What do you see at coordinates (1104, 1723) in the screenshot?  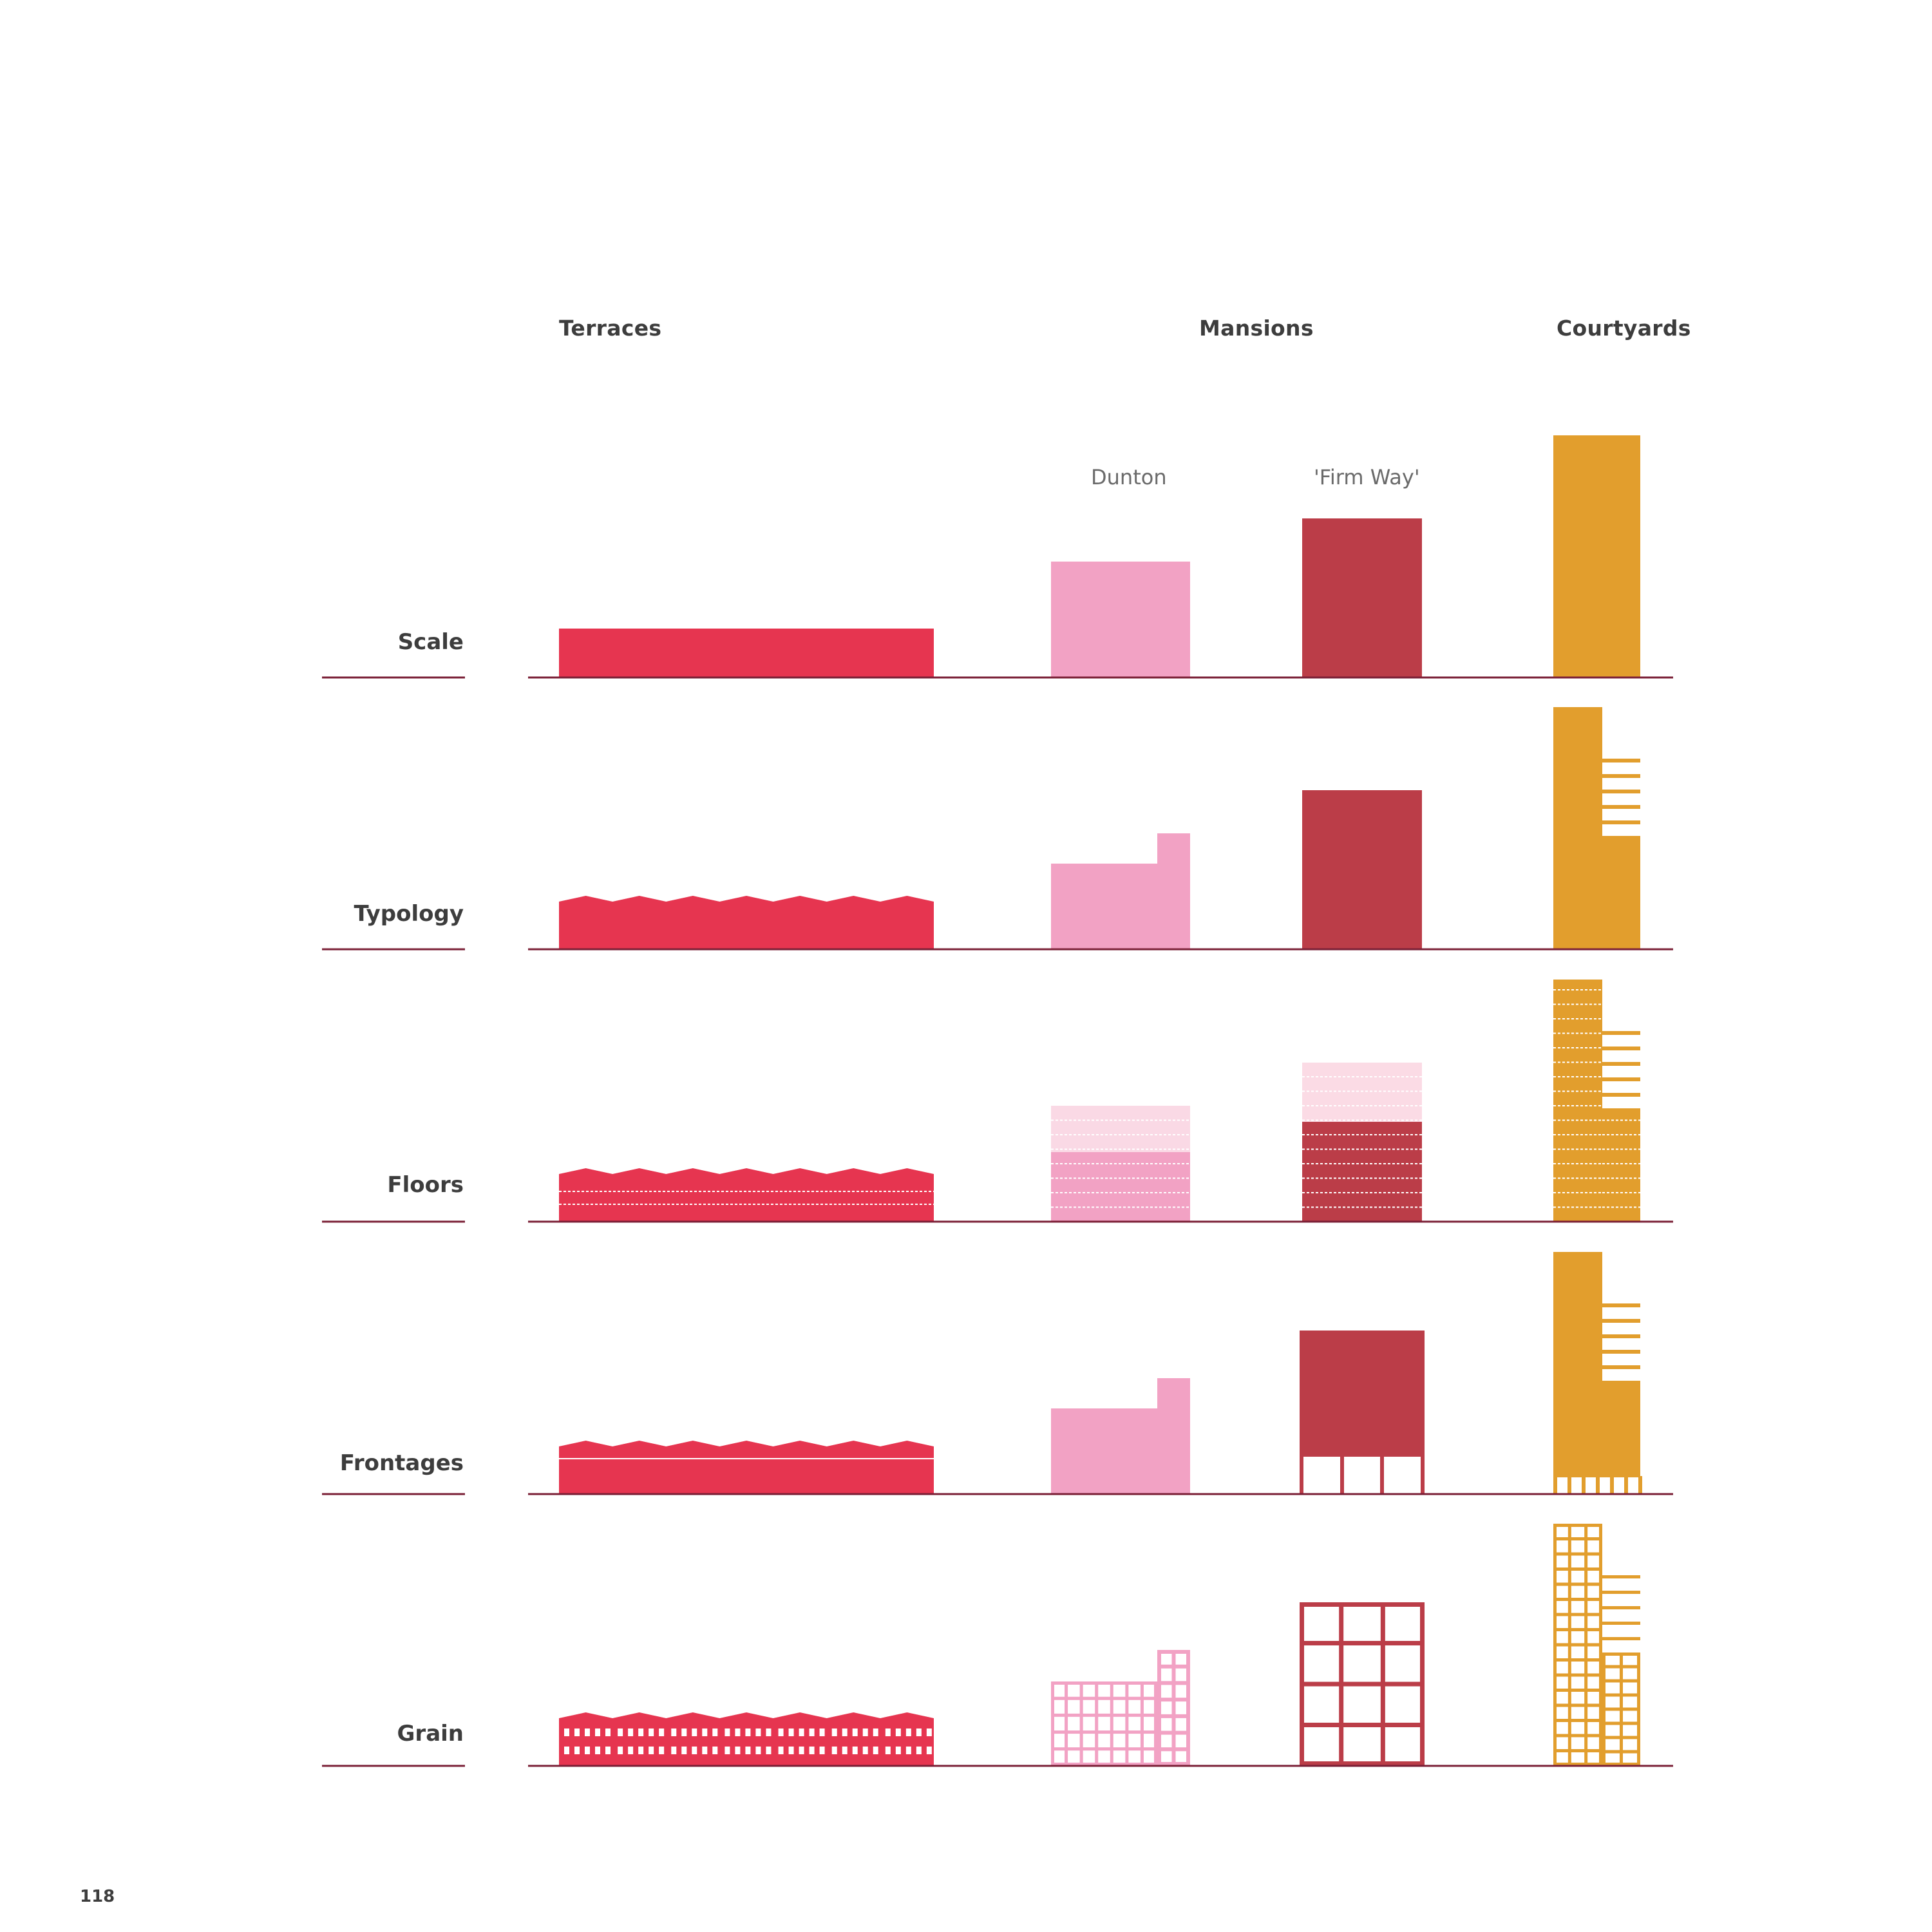 I see `grain-dunton-low-frame` at bounding box center [1104, 1723].